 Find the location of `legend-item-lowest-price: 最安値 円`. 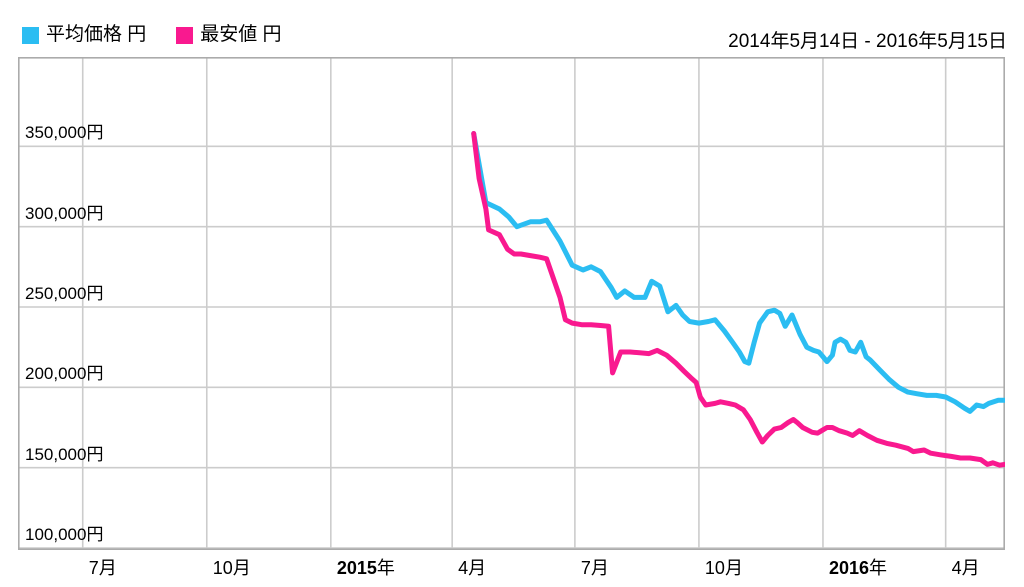

legend-item-lowest-price: 最安値 円 is located at coordinates (229, 34).